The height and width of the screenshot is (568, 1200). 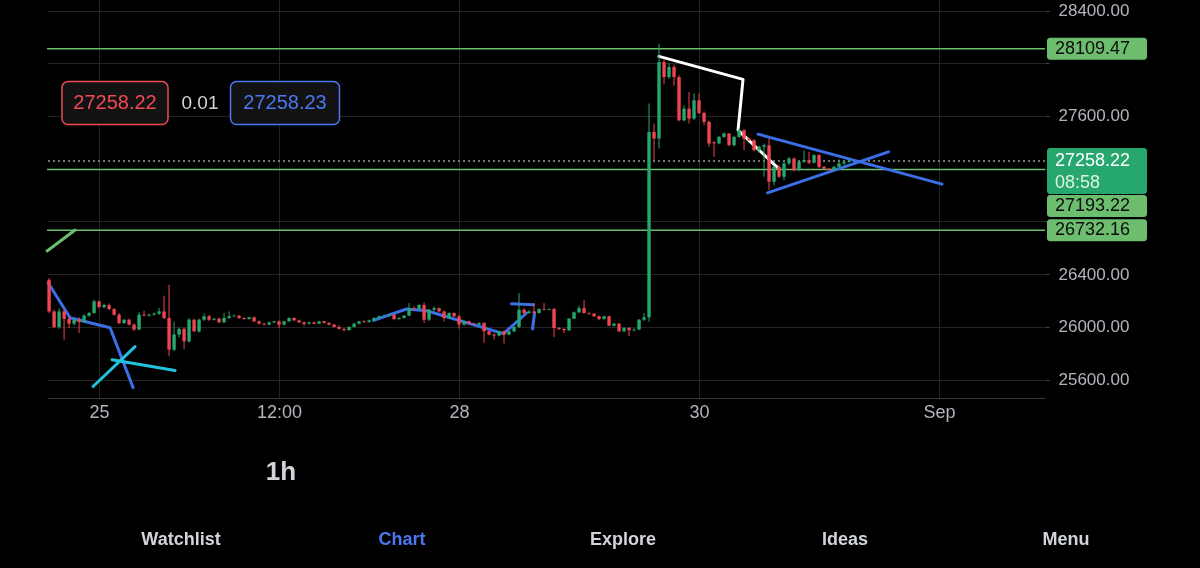 What do you see at coordinates (1066, 539) in the screenshot?
I see `text: Menu` at bounding box center [1066, 539].